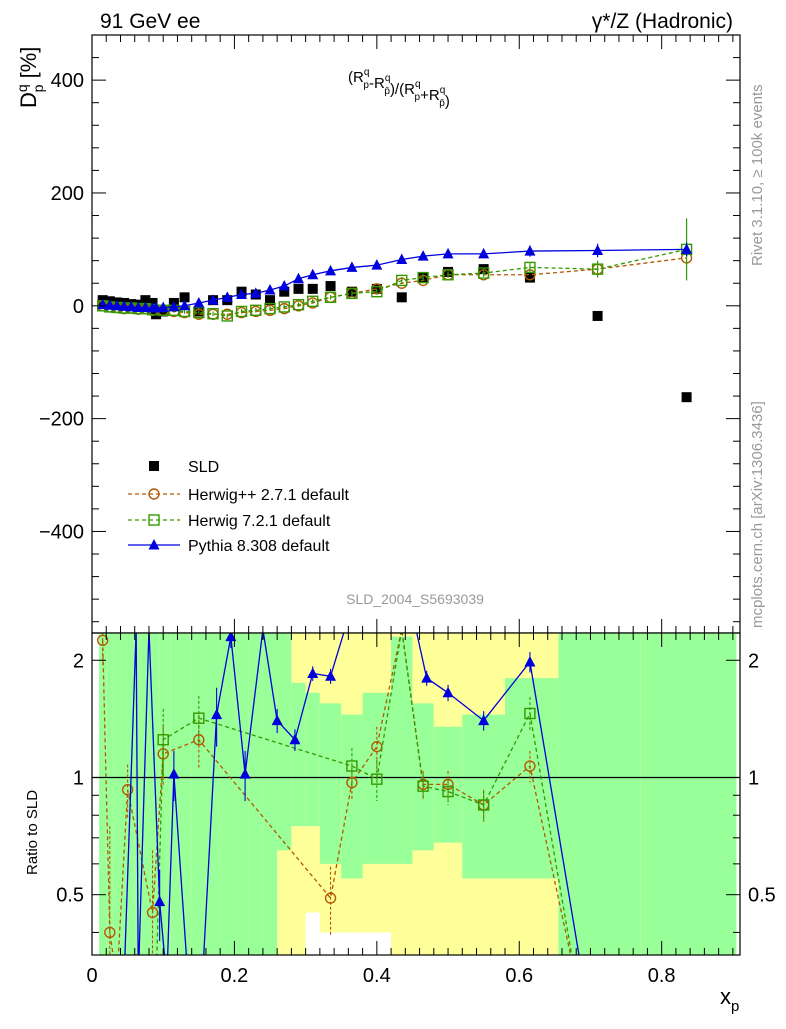 This screenshot has height=1029, width=786. Describe the element at coordinates (729, 999) in the screenshot. I see `x-axis-label: xp` at that location.